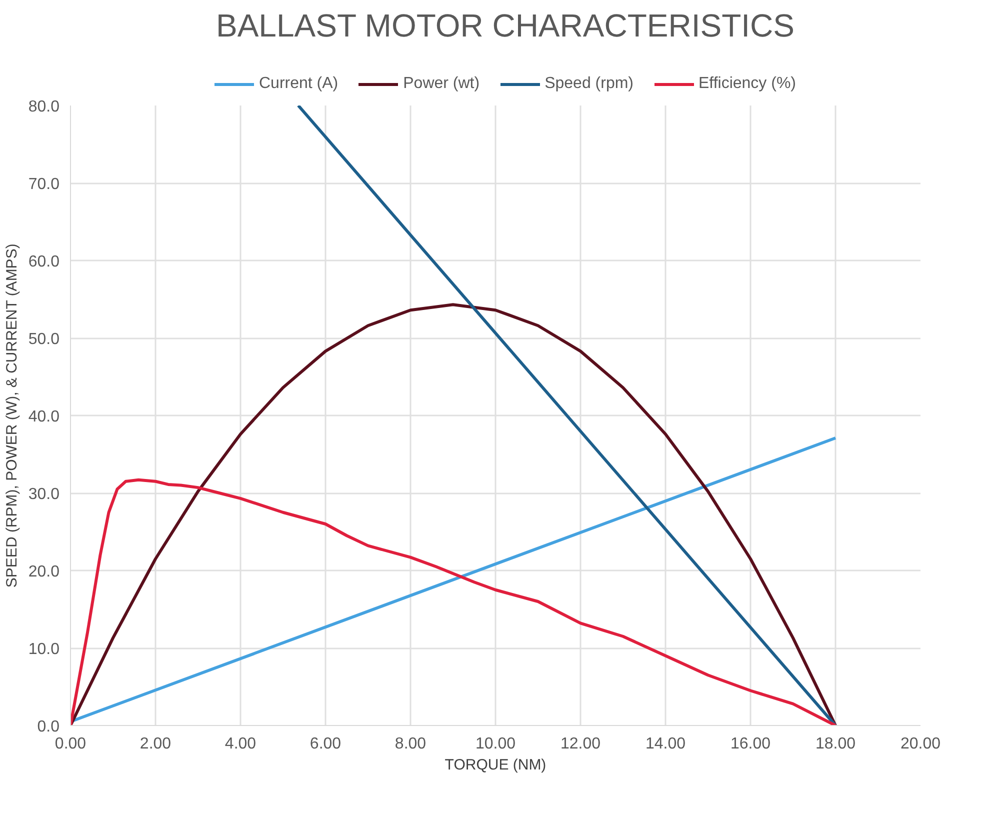 This screenshot has height=832, width=1000. Describe the element at coordinates (298, 84) in the screenshot. I see `legend-label: Current (A)` at that location.